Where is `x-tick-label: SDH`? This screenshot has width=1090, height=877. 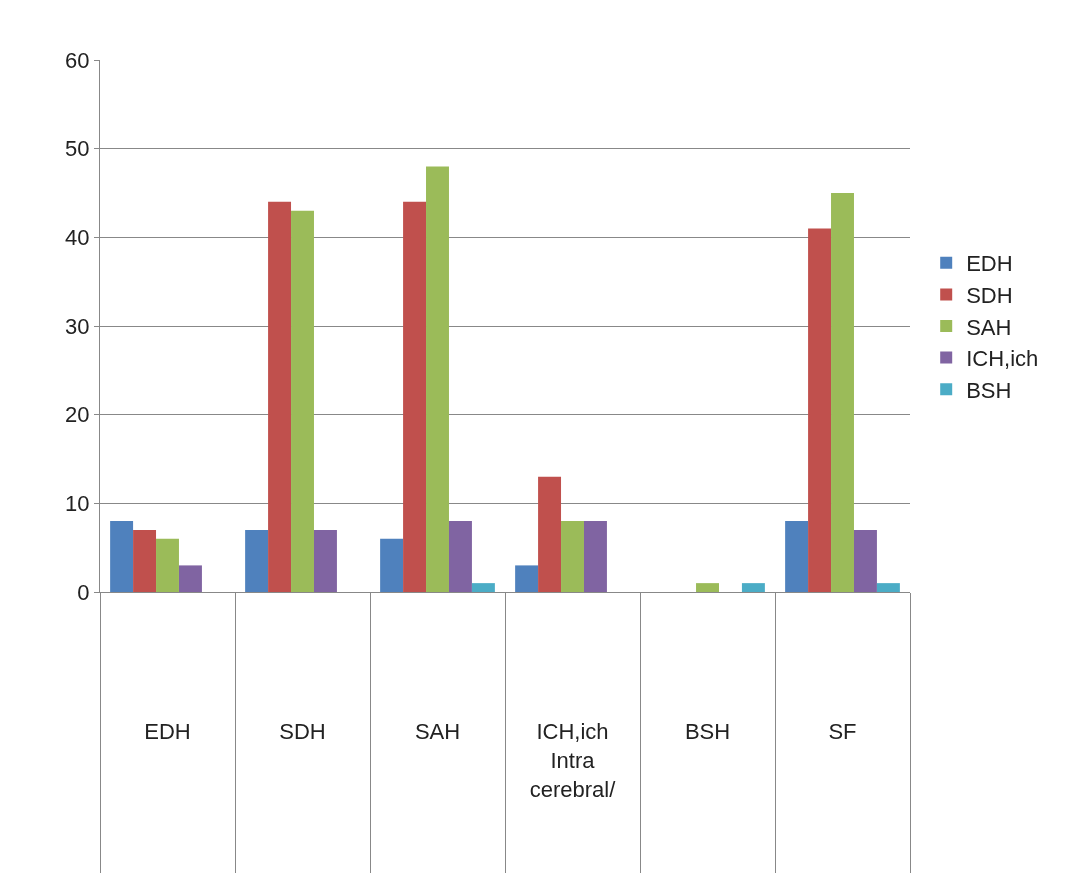 x-tick-label: SDH is located at coordinates (302, 732).